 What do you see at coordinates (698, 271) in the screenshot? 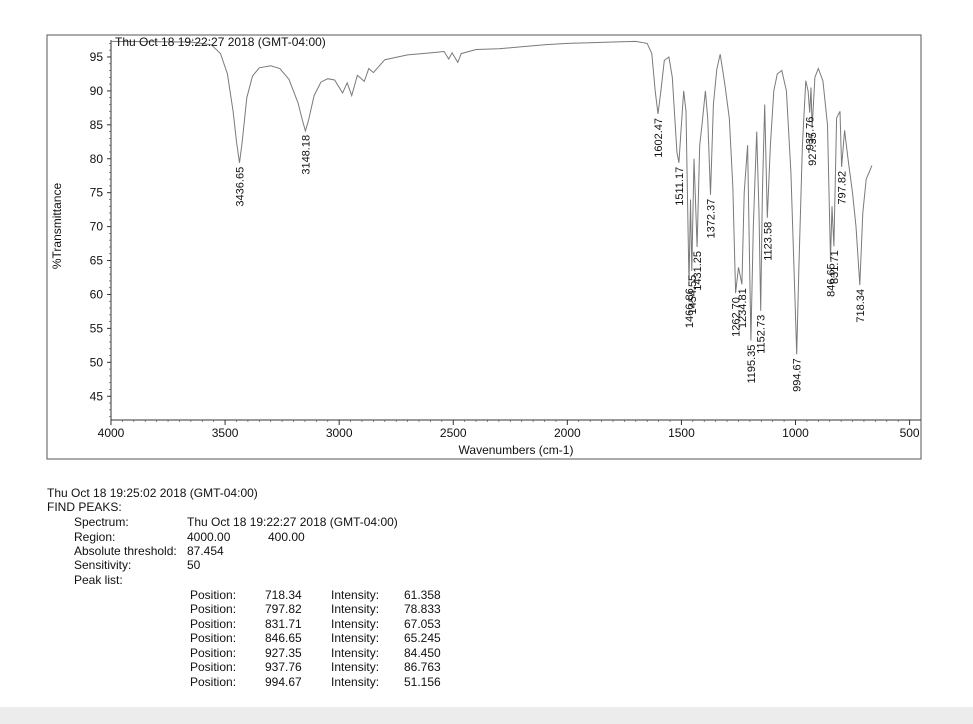
I see `peak-label: 1431.25` at bounding box center [698, 271].